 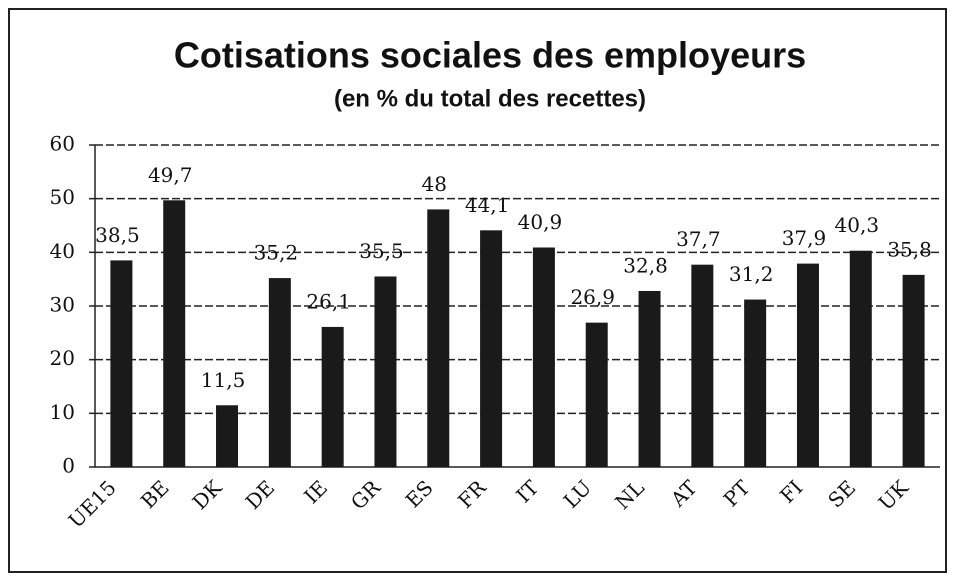 I want to click on value-label: 40,3, so click(x=857, y=225).